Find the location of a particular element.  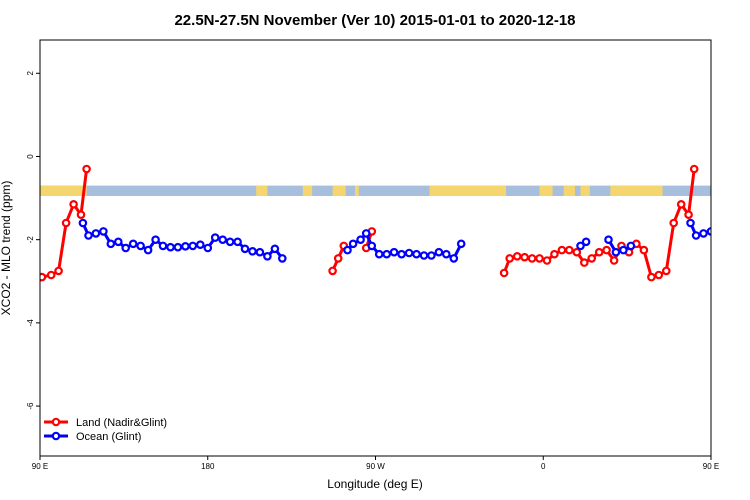

x-axis: 90 E 180 90 W 0 90 E is located at coordinates (375, 463).